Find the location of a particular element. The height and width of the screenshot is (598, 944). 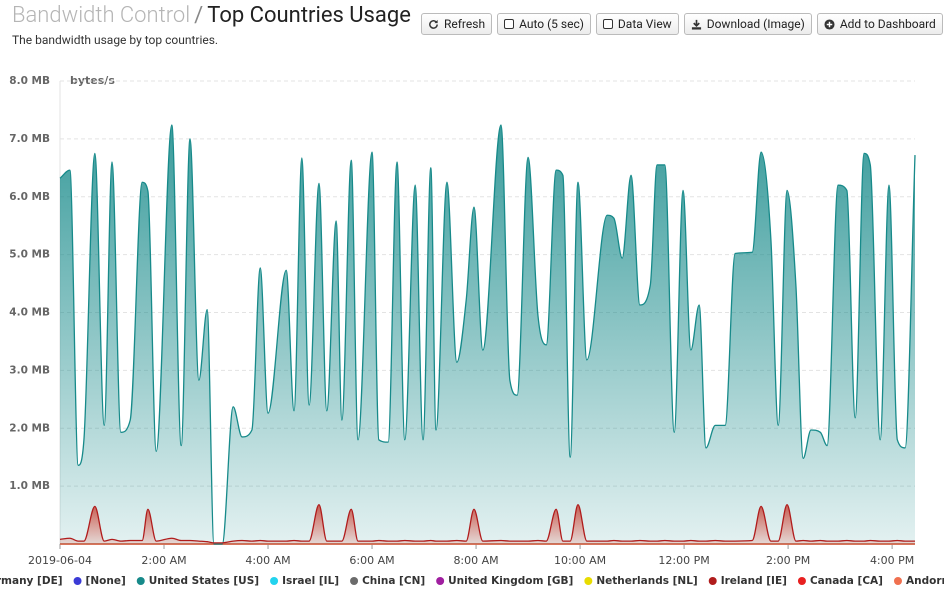

x-tick-label: 2019-06-04 is located at coordinates (60, 560).